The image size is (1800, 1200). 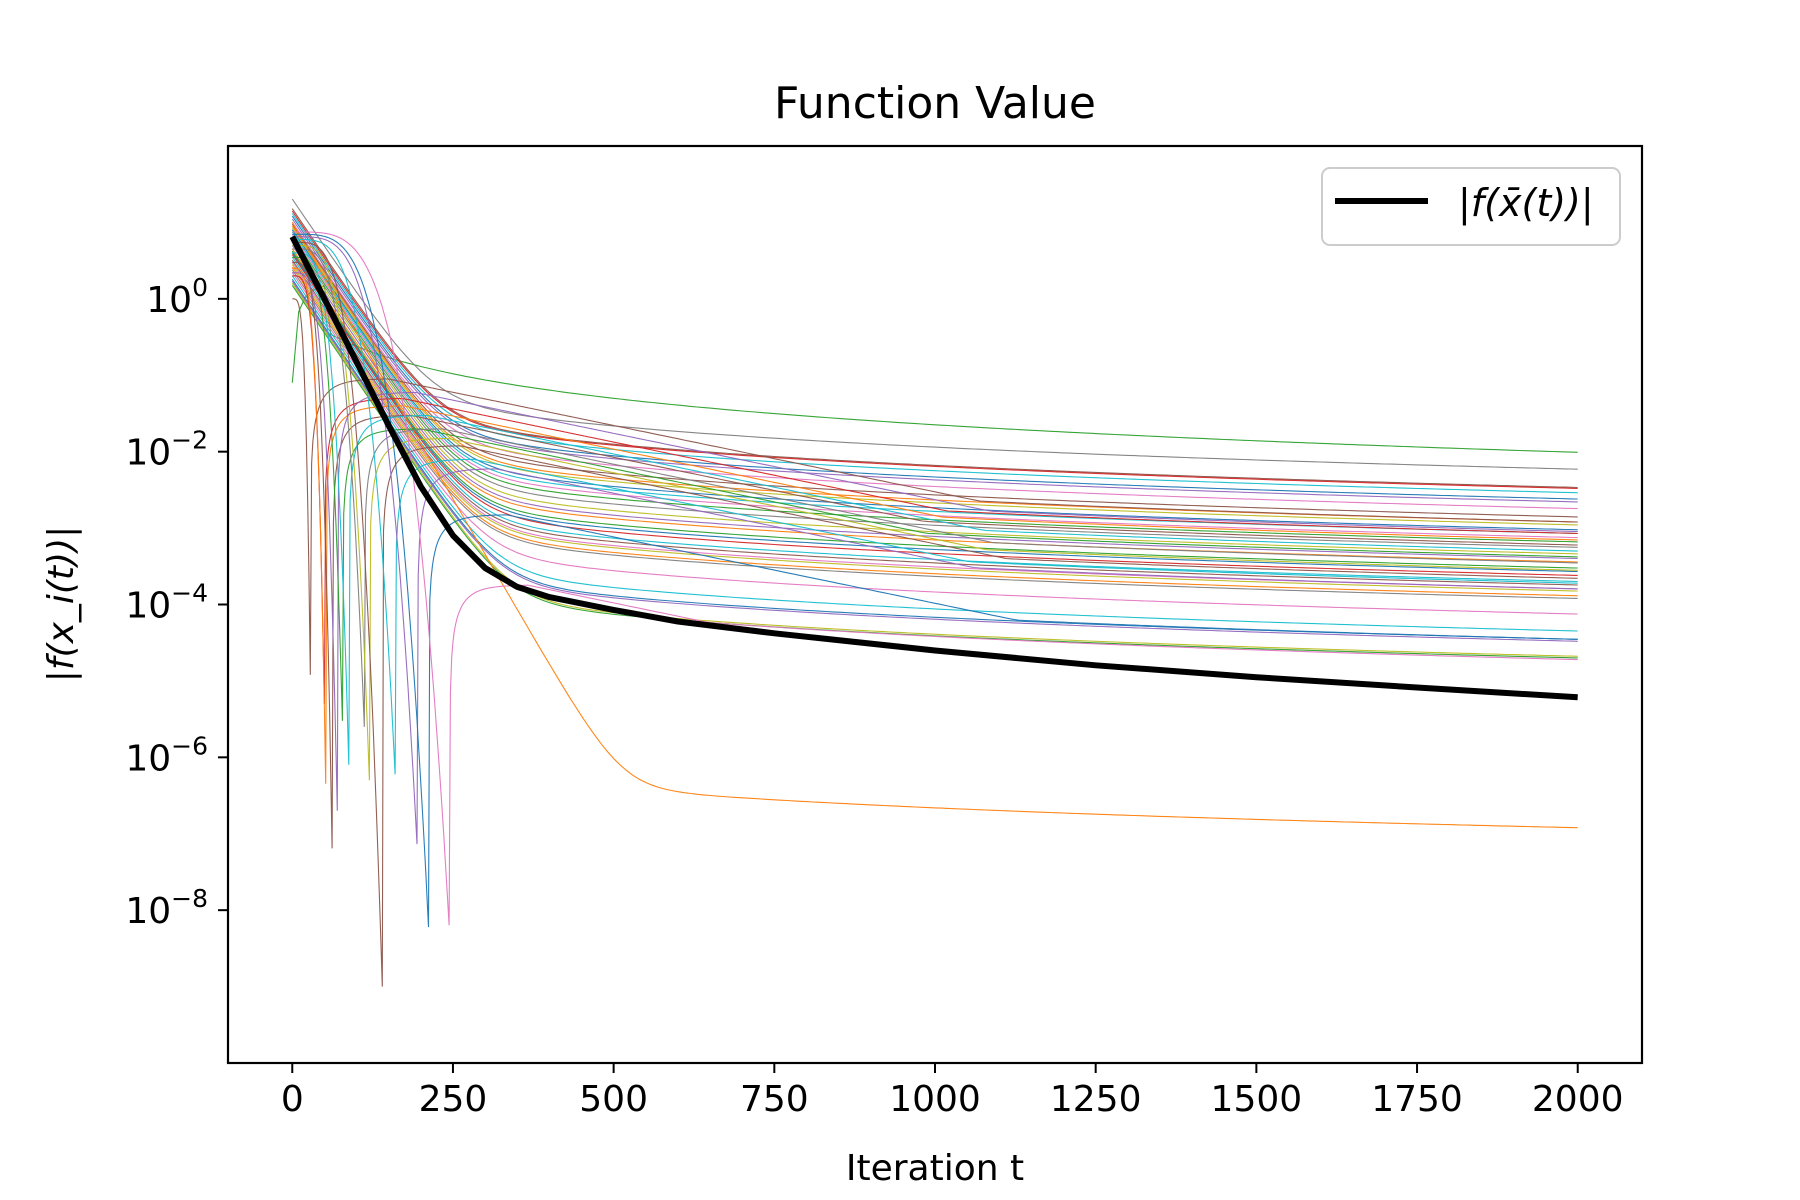 I want to click on x-tick-label: 1500, so click(x=1257, y=1099).